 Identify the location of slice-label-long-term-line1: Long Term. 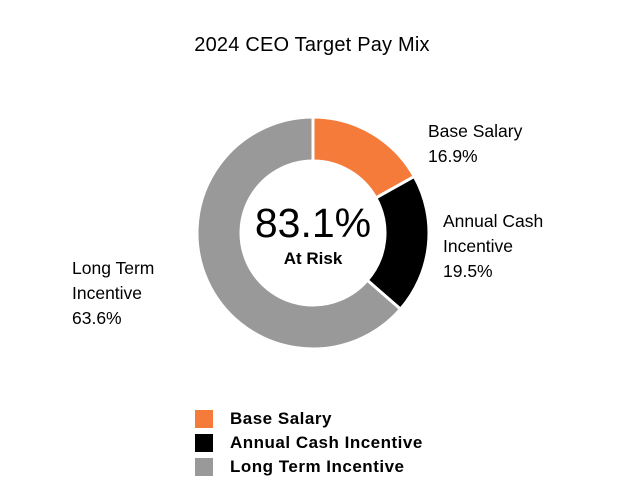
(113, 268).